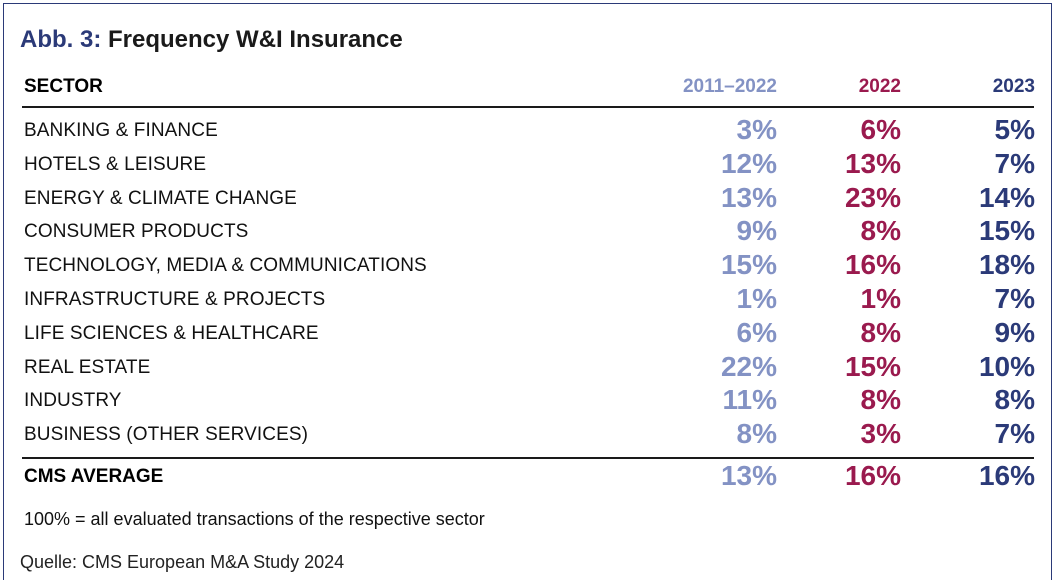 The image size is (1061, 580). Describe the element at coordinates (136, 232) in the screenshot. I see `sector-label: CONSUMER PRODUCTS` at that location.